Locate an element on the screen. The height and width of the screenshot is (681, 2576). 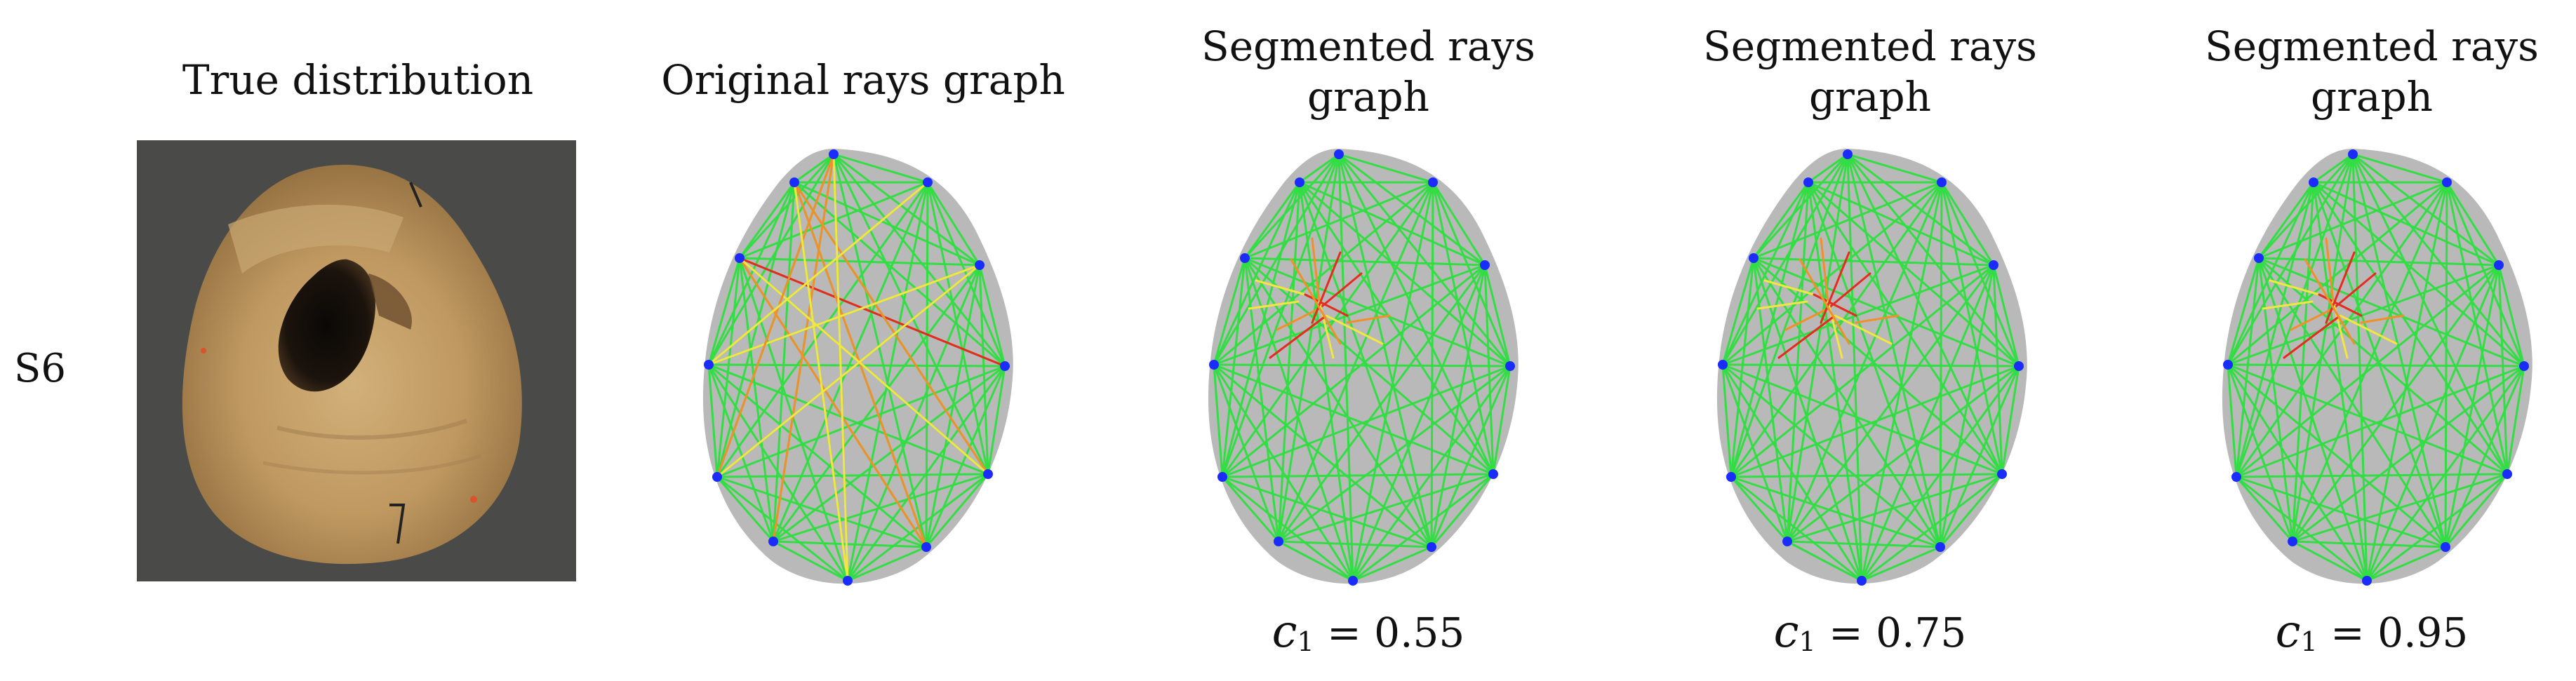
sensors-group is located at coordinates (2376, 367).